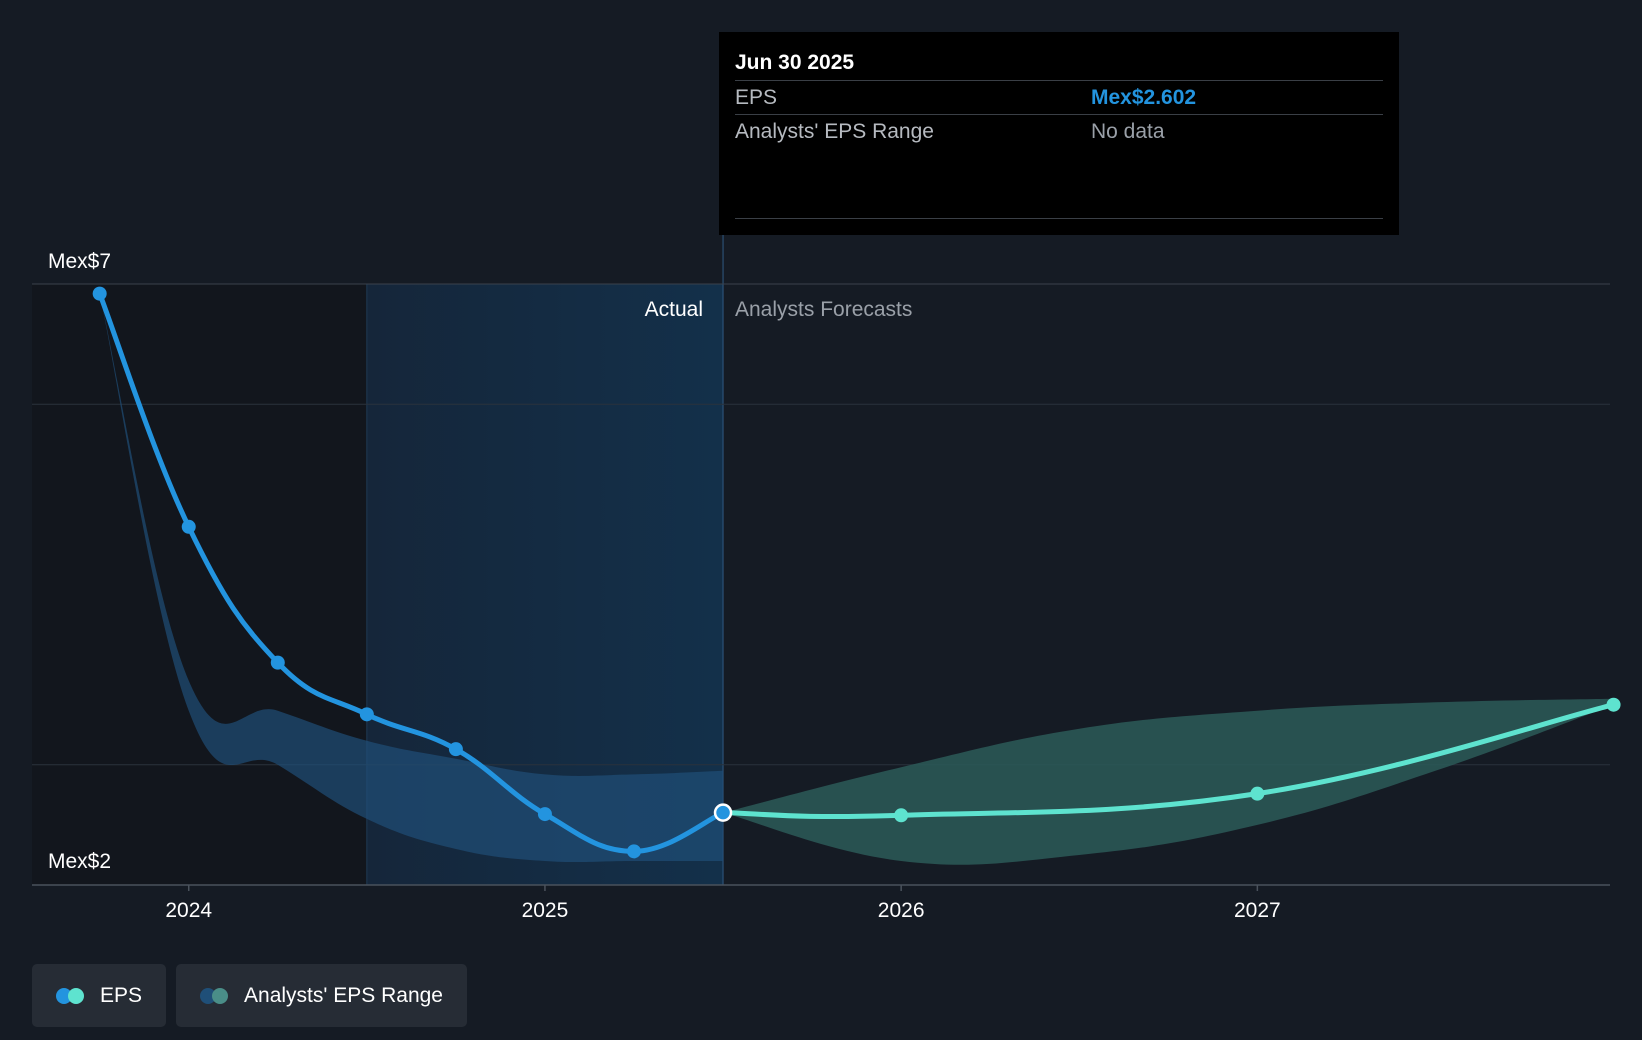 The height and width of the screenshot is (1040, 1642). What do you see at coordinates (1059, 97) in the screenshot?
I see `tooltip-row-eps: EPS Mex$2.602` at bounding box center [1059, 97].